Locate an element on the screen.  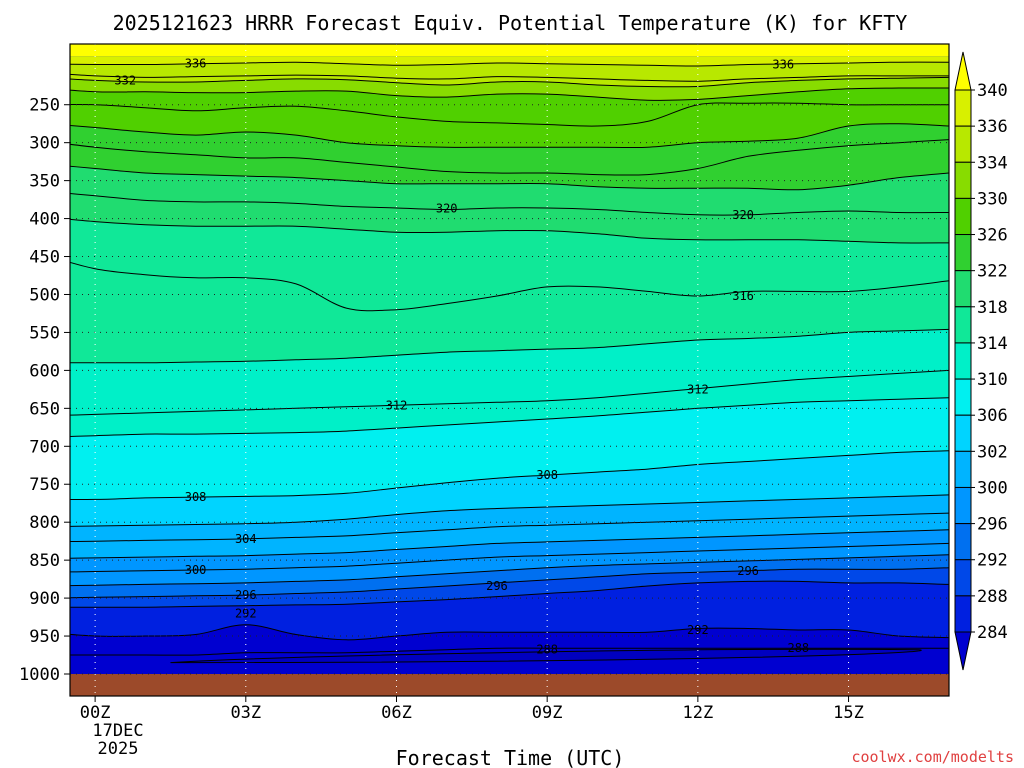
x-date-year: 2025 is located at coordinates (118, 749).